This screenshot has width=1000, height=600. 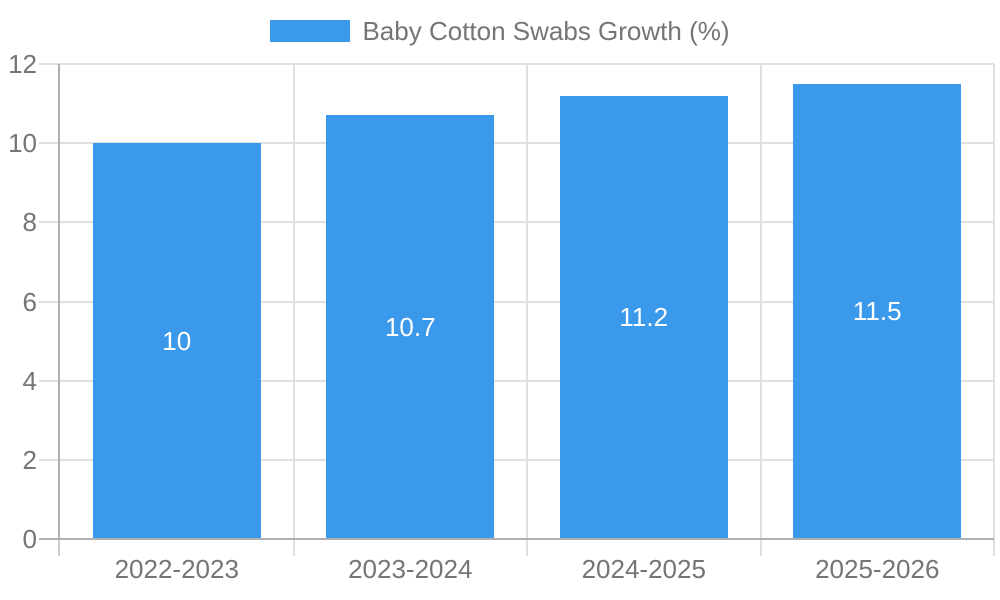 I want to click on bar-2024-2025: 11.2, so click(x=643, y=317).